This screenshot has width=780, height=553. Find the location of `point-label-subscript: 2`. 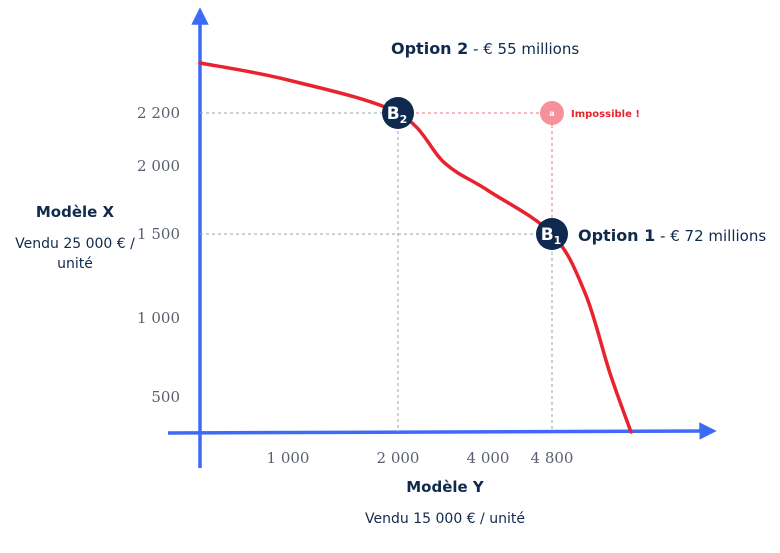

point-label-subscript: 2 is located at coordinates (404, 119).